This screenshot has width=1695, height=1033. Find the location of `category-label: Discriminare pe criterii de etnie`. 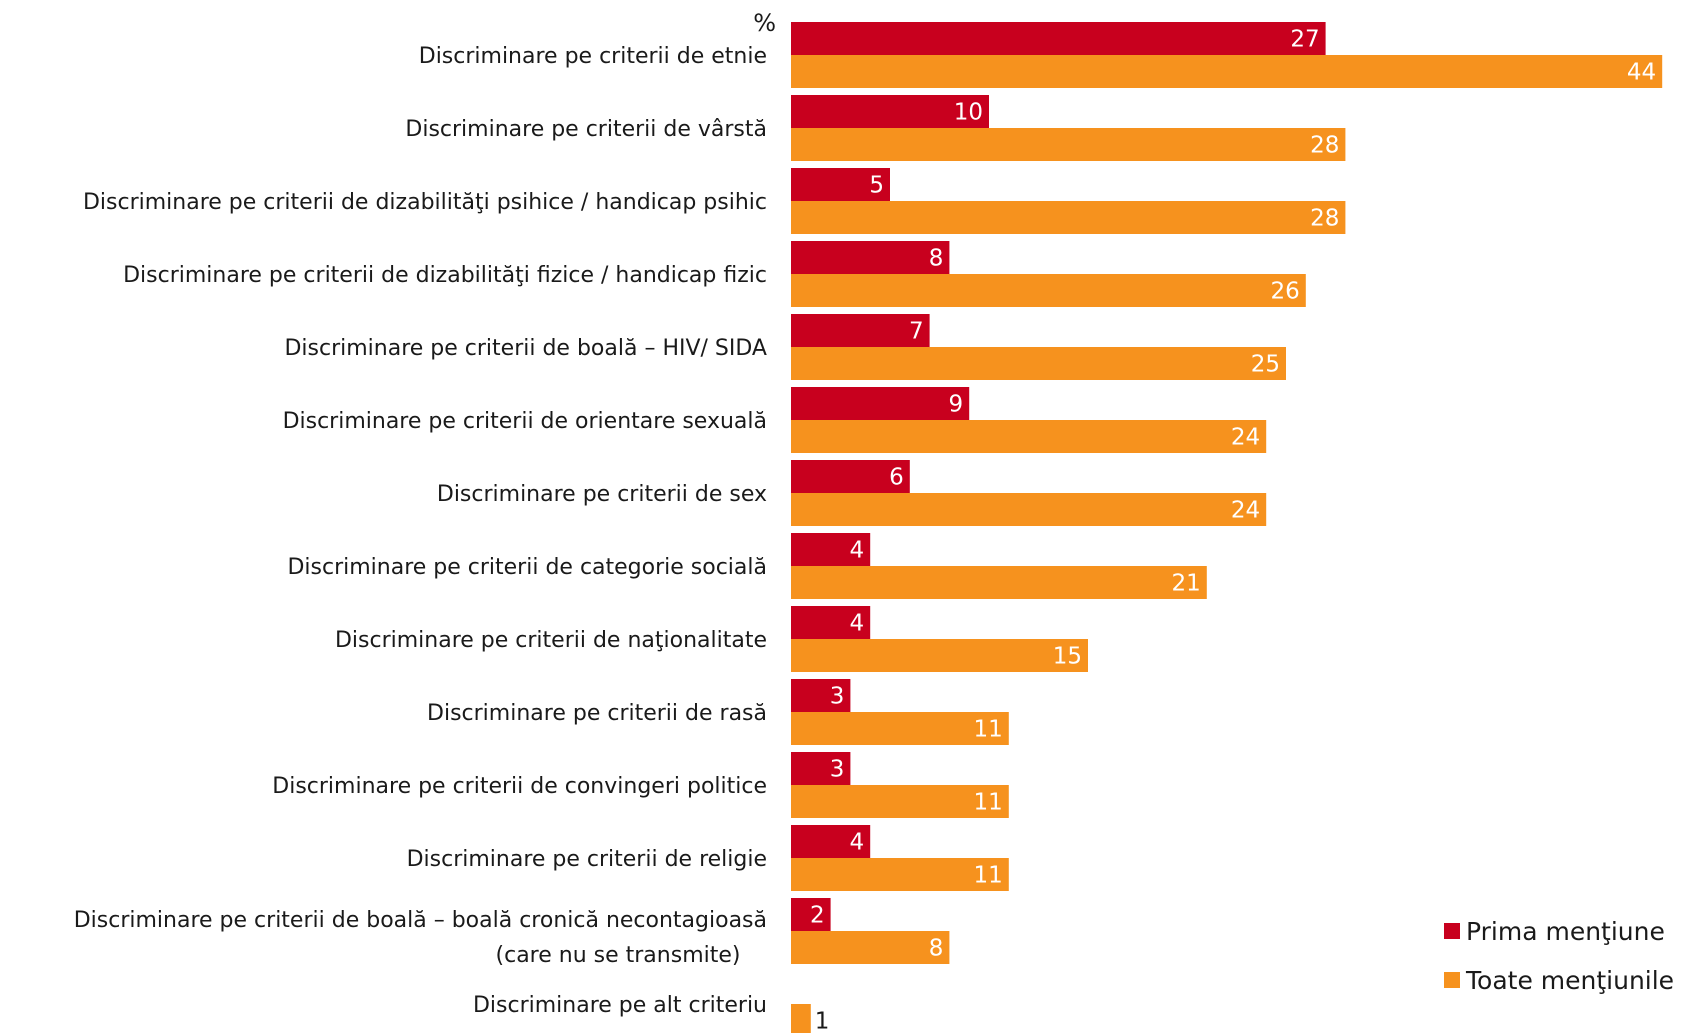

category-label: Discriminare pe criterii de etnie is located at coordinates (593, 56).